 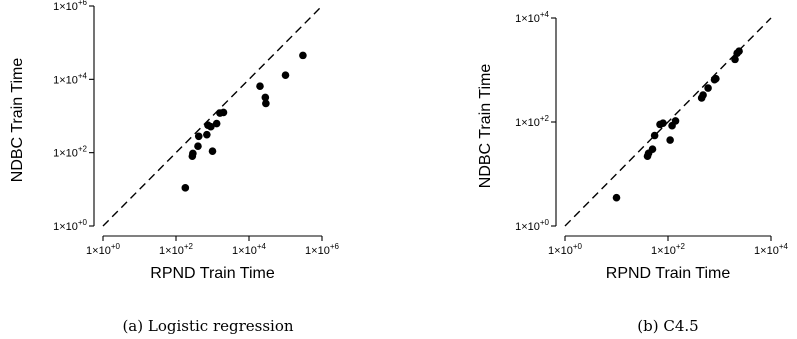 I want to click on y-tick-label-exponent: +6, so click(x=83, y=3).